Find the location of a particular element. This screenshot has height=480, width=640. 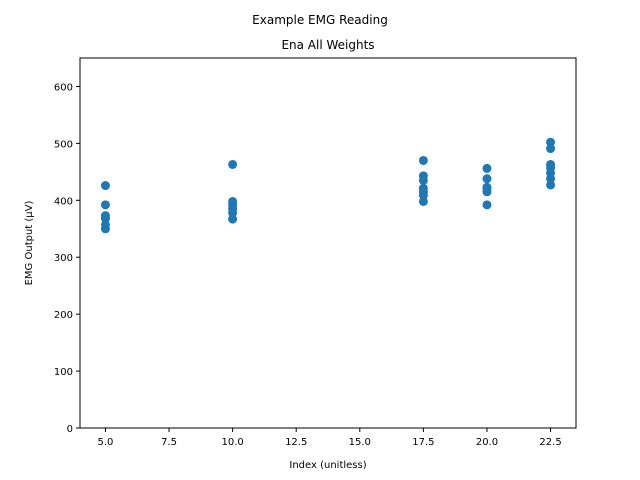

x-tick-label: 10.0 is located at coordinates (232, 442).